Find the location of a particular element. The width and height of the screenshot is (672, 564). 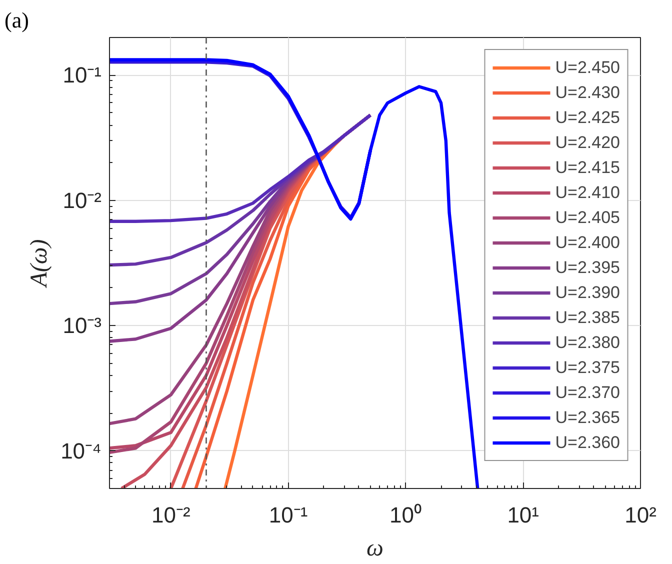

legend-label: U=2.405 is located at coordinates (587, 217).